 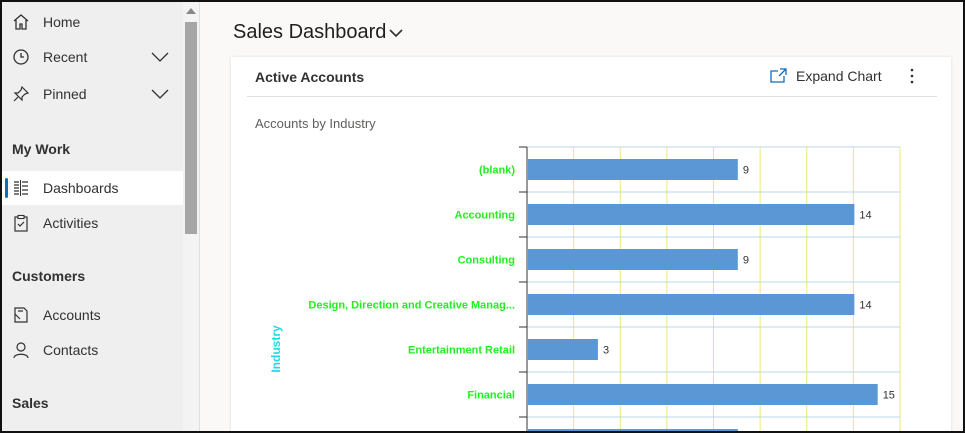 What do you see at coordinates (81, 188) in the screenshot?
I see `sidebar-item-label: Dashboards` at bounding box center [81, 188].